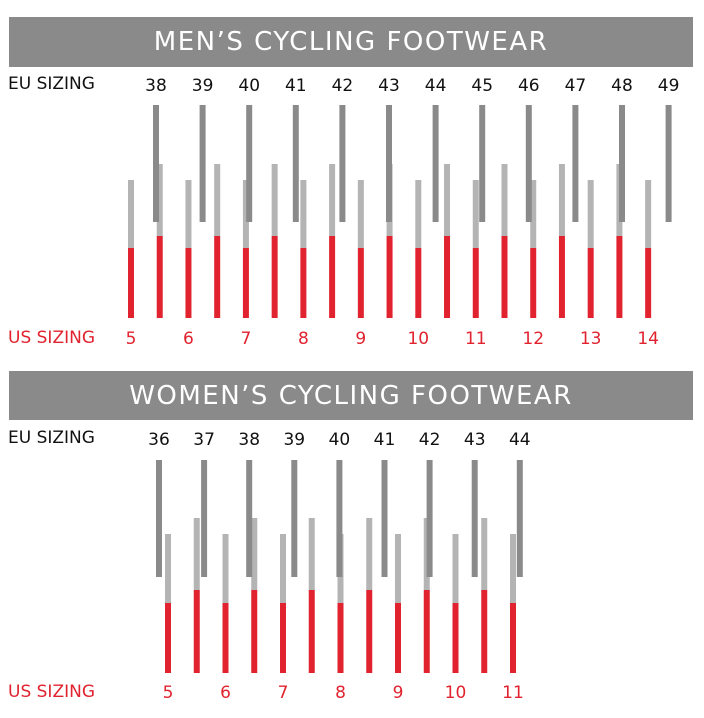 This screenshot has width=704, height=718. Describe the element at coordinates (418, 339) in the screenshot. I see `mens-us-tick-10: 10` at that location.